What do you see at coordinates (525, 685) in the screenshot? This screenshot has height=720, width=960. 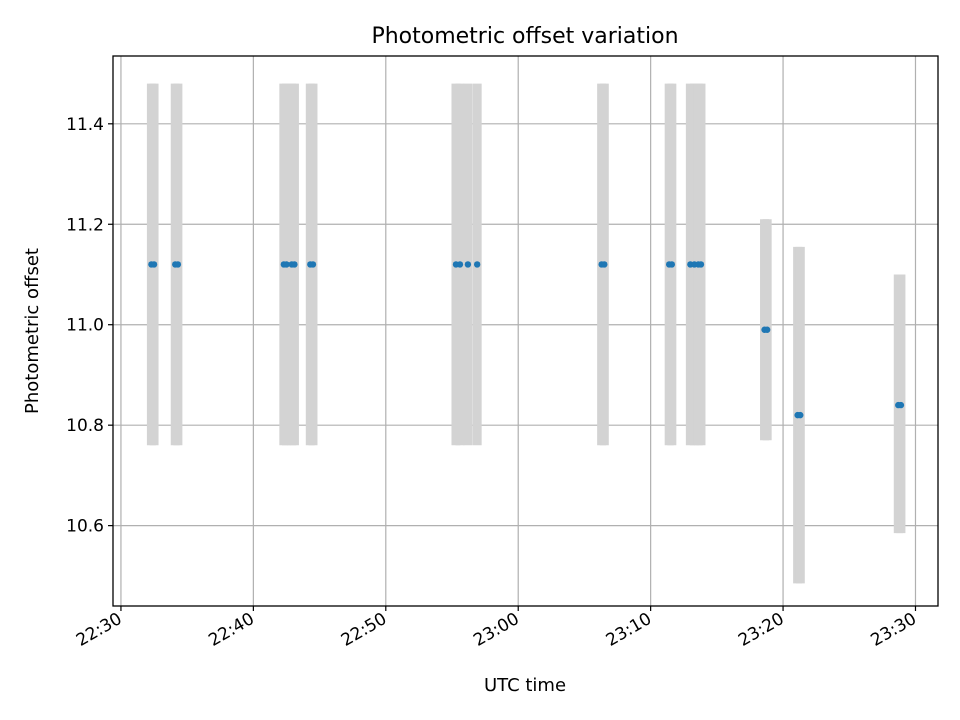 I see `x-axis-label: UTC time` at bounding box center [525, 685].